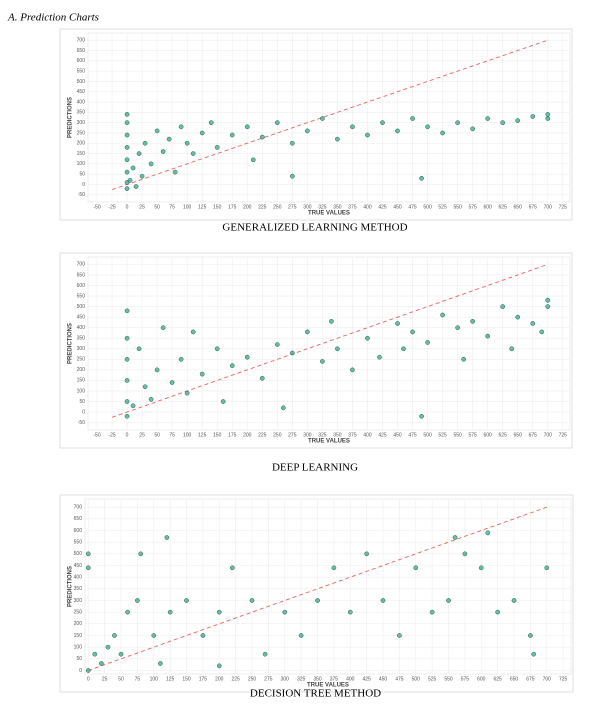 This screenshot has width=597, height=706. What do you see at coordinates (329, 442) in the screenshot?
I see `x-axis-label: TRUE VALUES` at bounding box center [329, 442].